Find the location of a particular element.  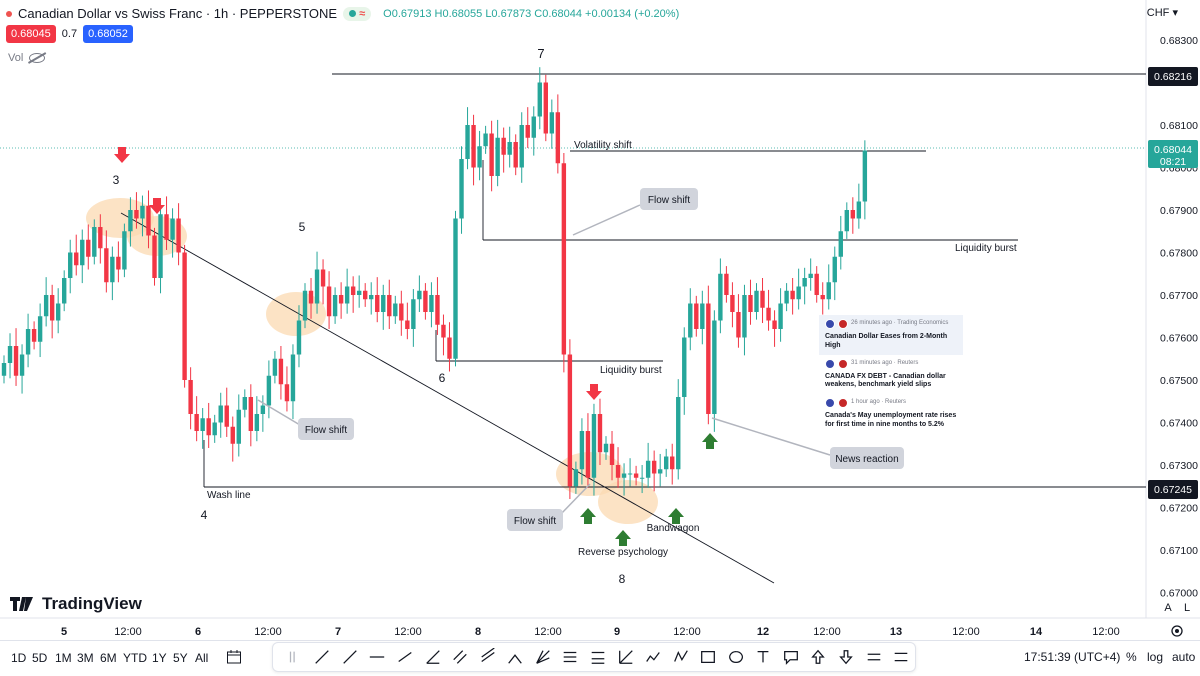

gann-tool-icon is located at coordinates (626, 657).